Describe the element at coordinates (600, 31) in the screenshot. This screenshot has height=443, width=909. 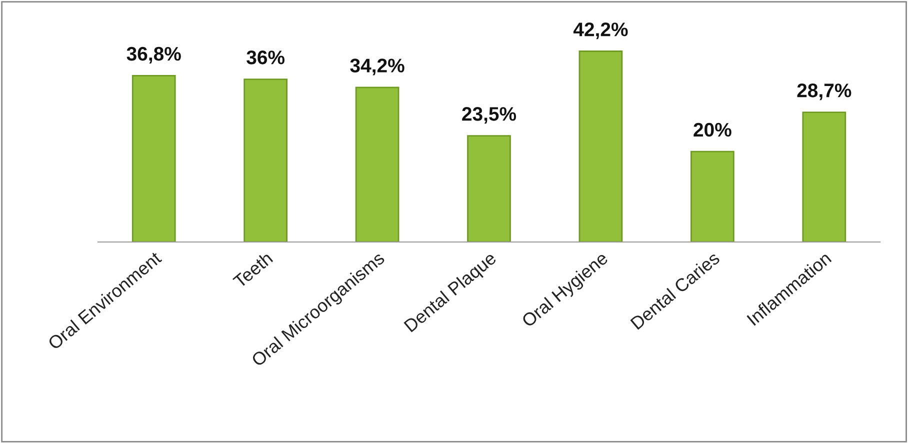
I see `data-label: 42,2%` at that location.